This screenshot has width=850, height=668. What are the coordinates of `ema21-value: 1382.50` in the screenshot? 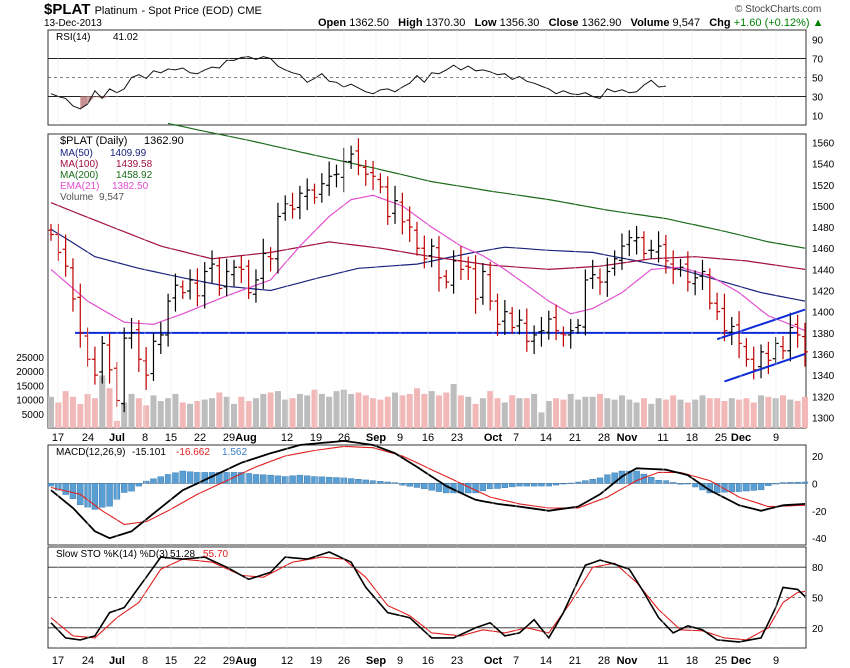 It's located at (130, 186).